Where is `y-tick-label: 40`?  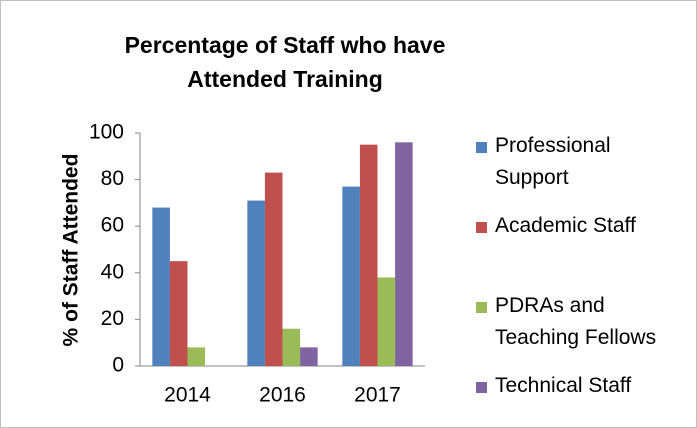
y-tick-label: 40 is located at coordinates (112, 271).